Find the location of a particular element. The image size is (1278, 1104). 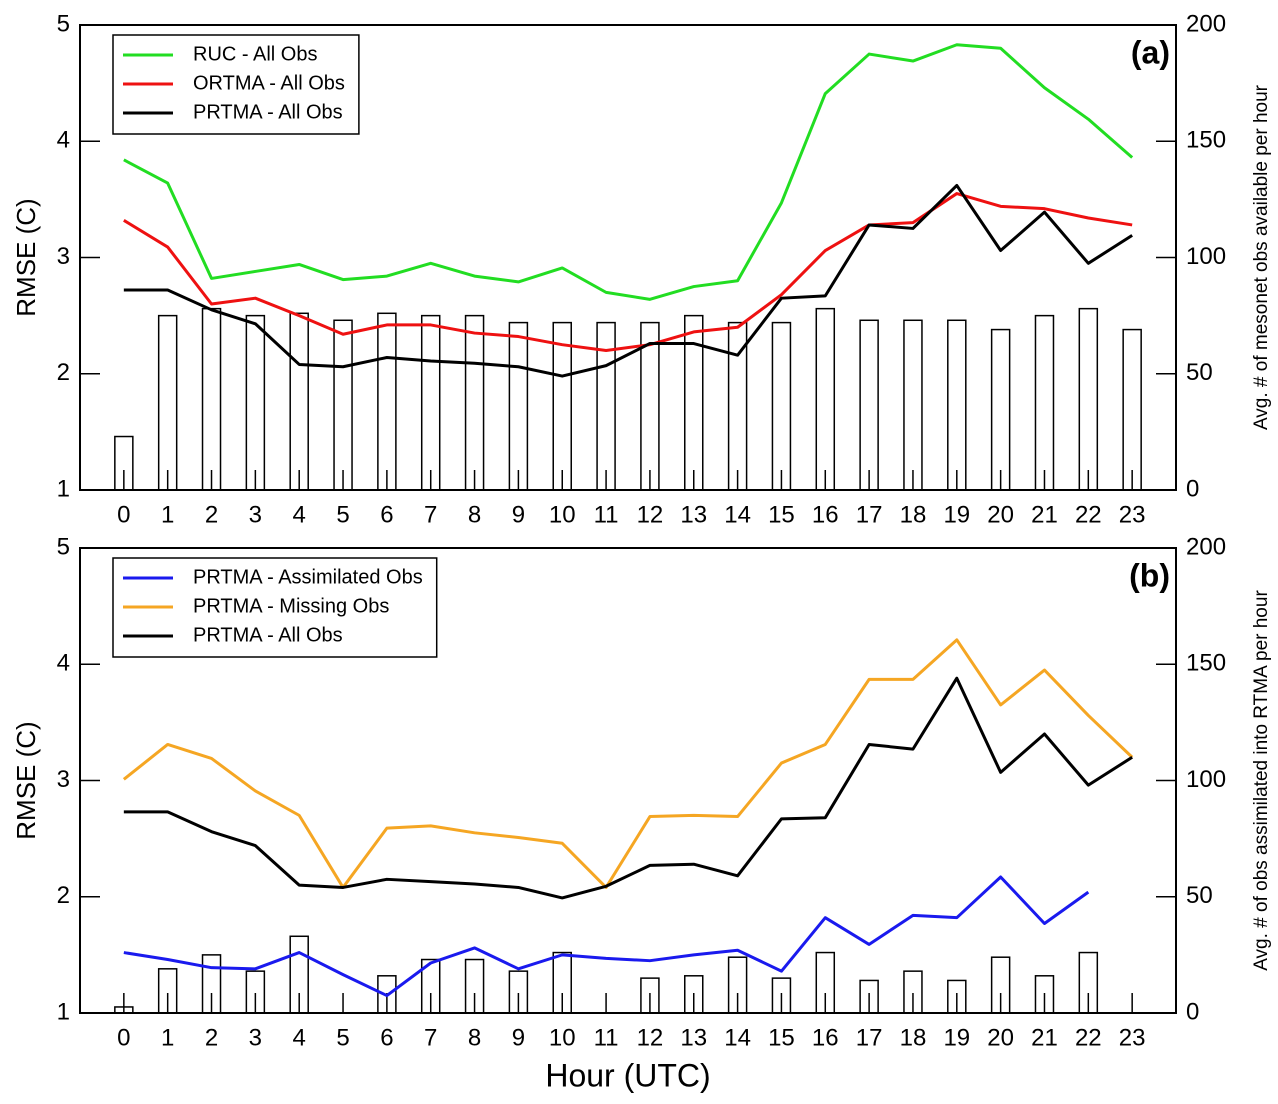

x-tick-label: 0 is located at coordinates (123, 514).